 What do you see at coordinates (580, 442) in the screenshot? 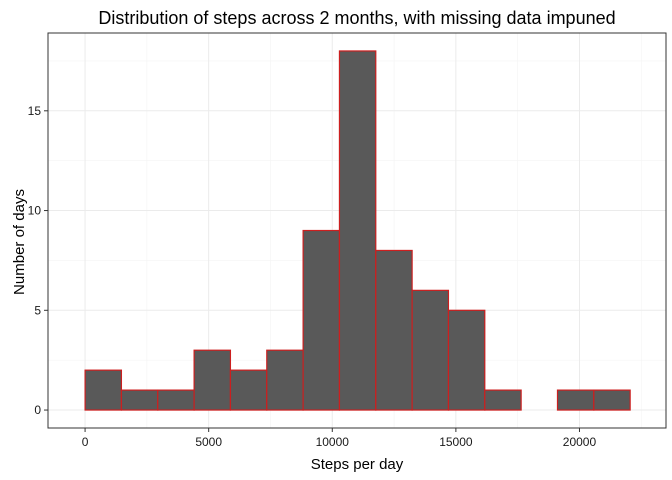
I see `x-tick-label: 20000` at bounding box center [580, 442].